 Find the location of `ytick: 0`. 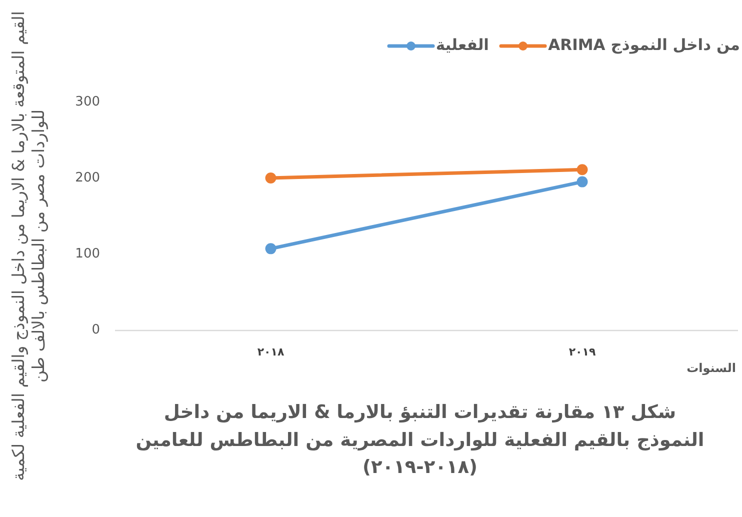

ytick: 0 is located at coordinates (96, 330).